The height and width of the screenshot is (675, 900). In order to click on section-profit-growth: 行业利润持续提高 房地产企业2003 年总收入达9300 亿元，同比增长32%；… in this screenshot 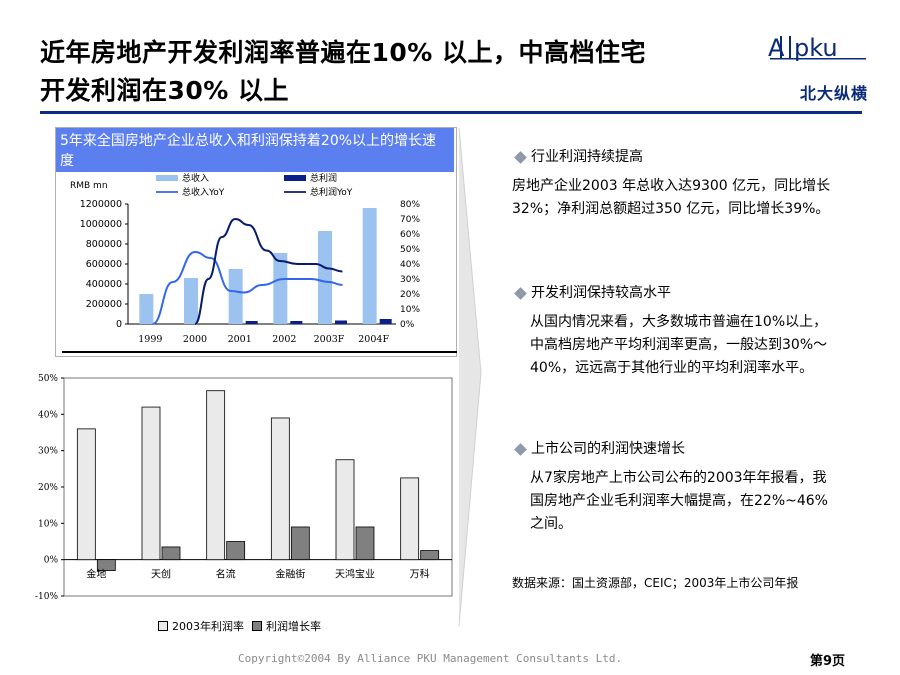, I will do `click(672, 183)`.